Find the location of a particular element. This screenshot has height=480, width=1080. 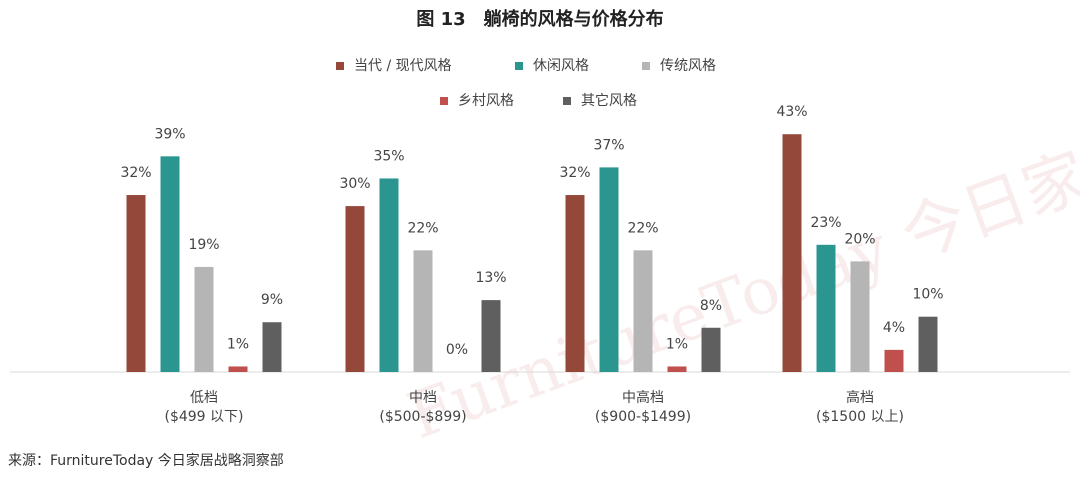

legend-label: 传统风格 is located at coordinates (688, 66).